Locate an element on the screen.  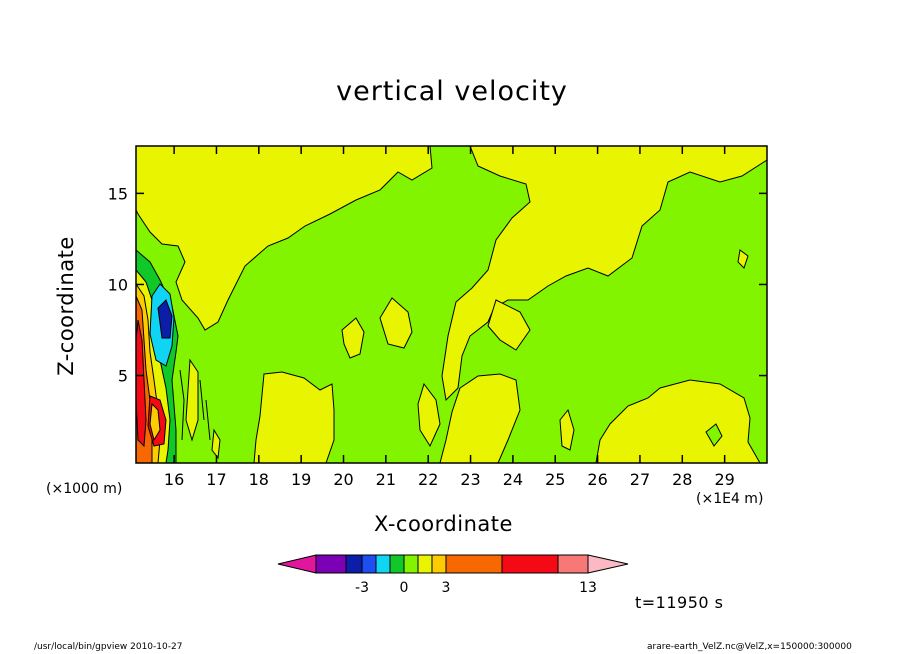
y-tick-label: 5 is located at coordinates (123, 376).